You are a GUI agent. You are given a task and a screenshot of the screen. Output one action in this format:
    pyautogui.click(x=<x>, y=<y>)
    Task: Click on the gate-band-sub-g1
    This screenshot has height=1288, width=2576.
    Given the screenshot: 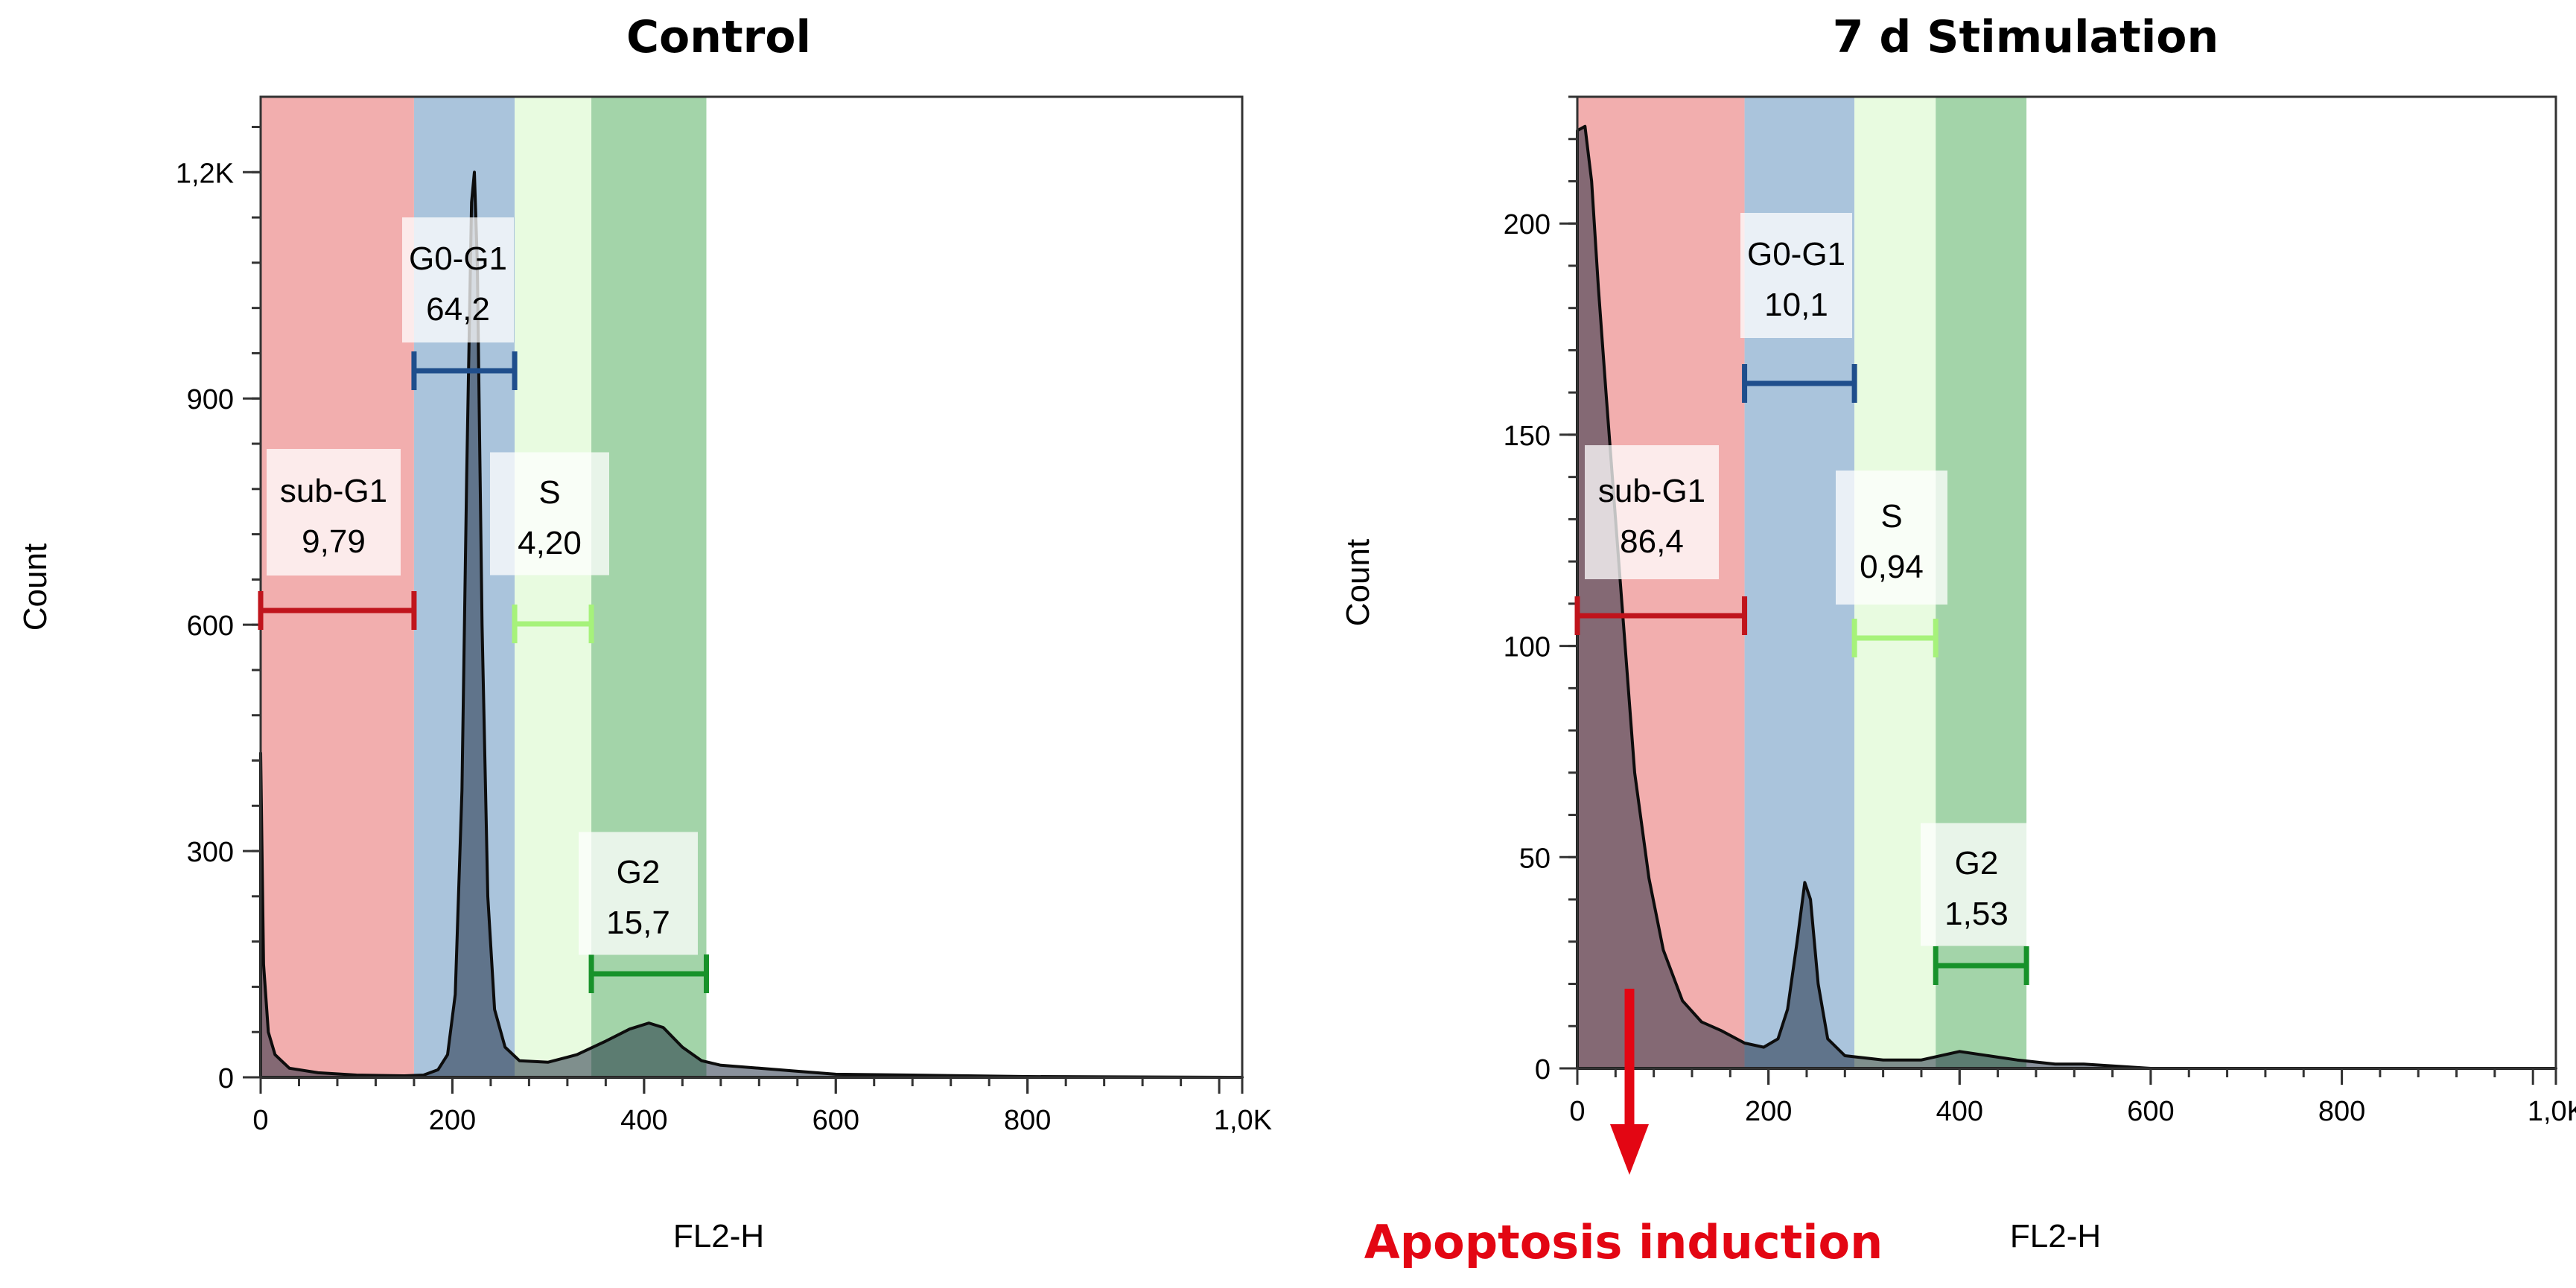 What is the action you would take?
    pyautogui.click(x=337, y=587)
    